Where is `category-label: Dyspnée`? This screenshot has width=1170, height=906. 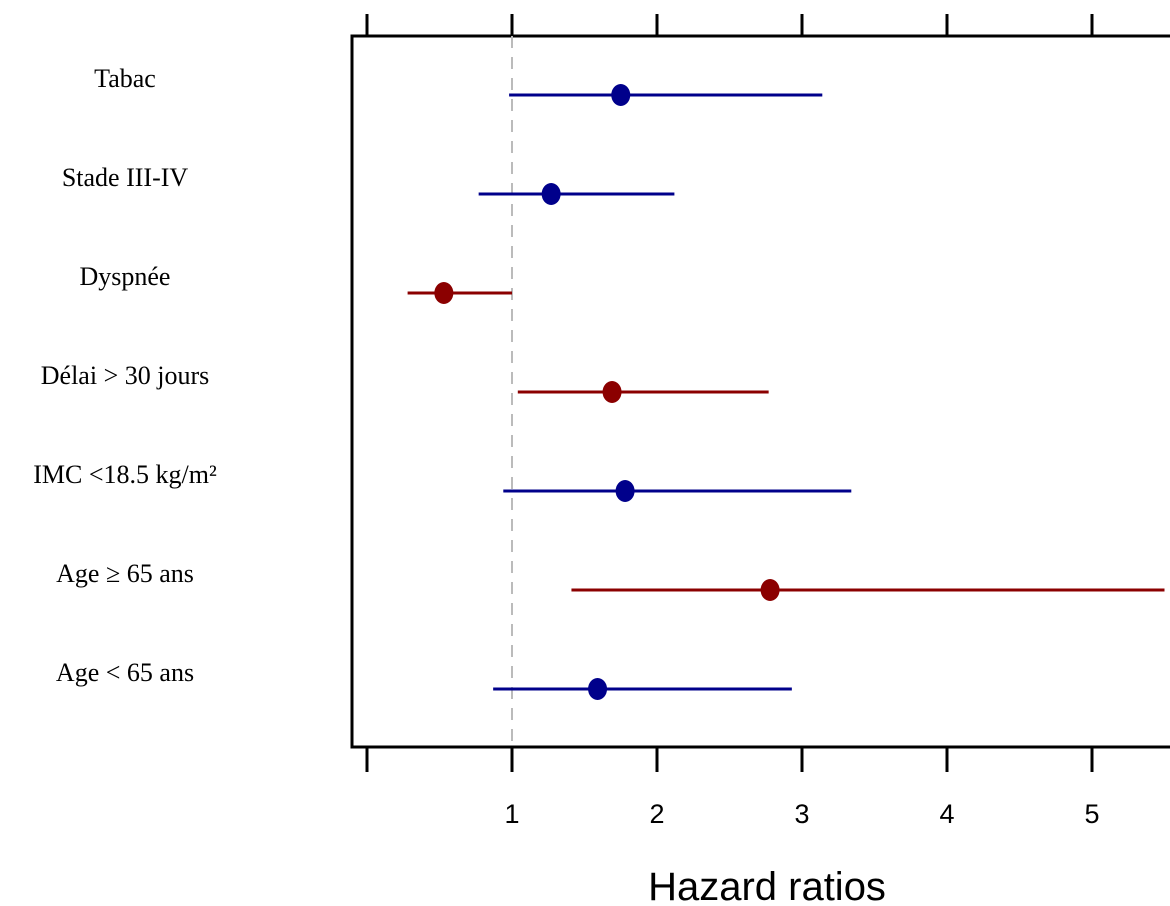 category-label: Dyspnée is located at coordinates (125, 276).